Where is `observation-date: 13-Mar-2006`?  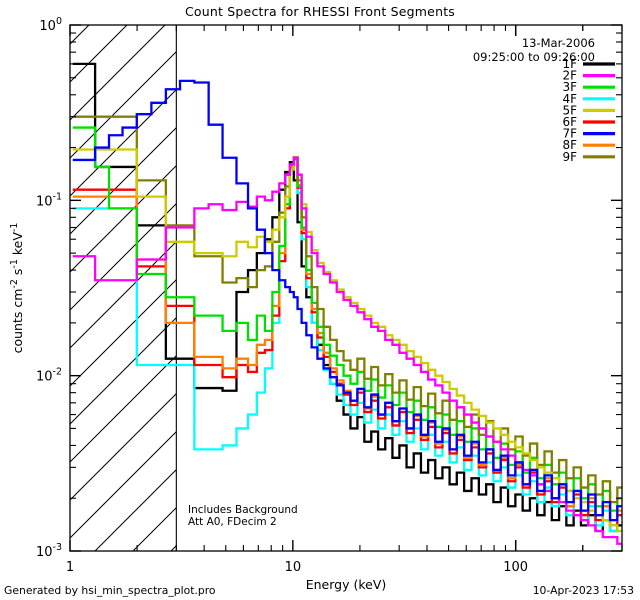 observation-date: 13-Mar-2006 is located at coordinates (558, 43).